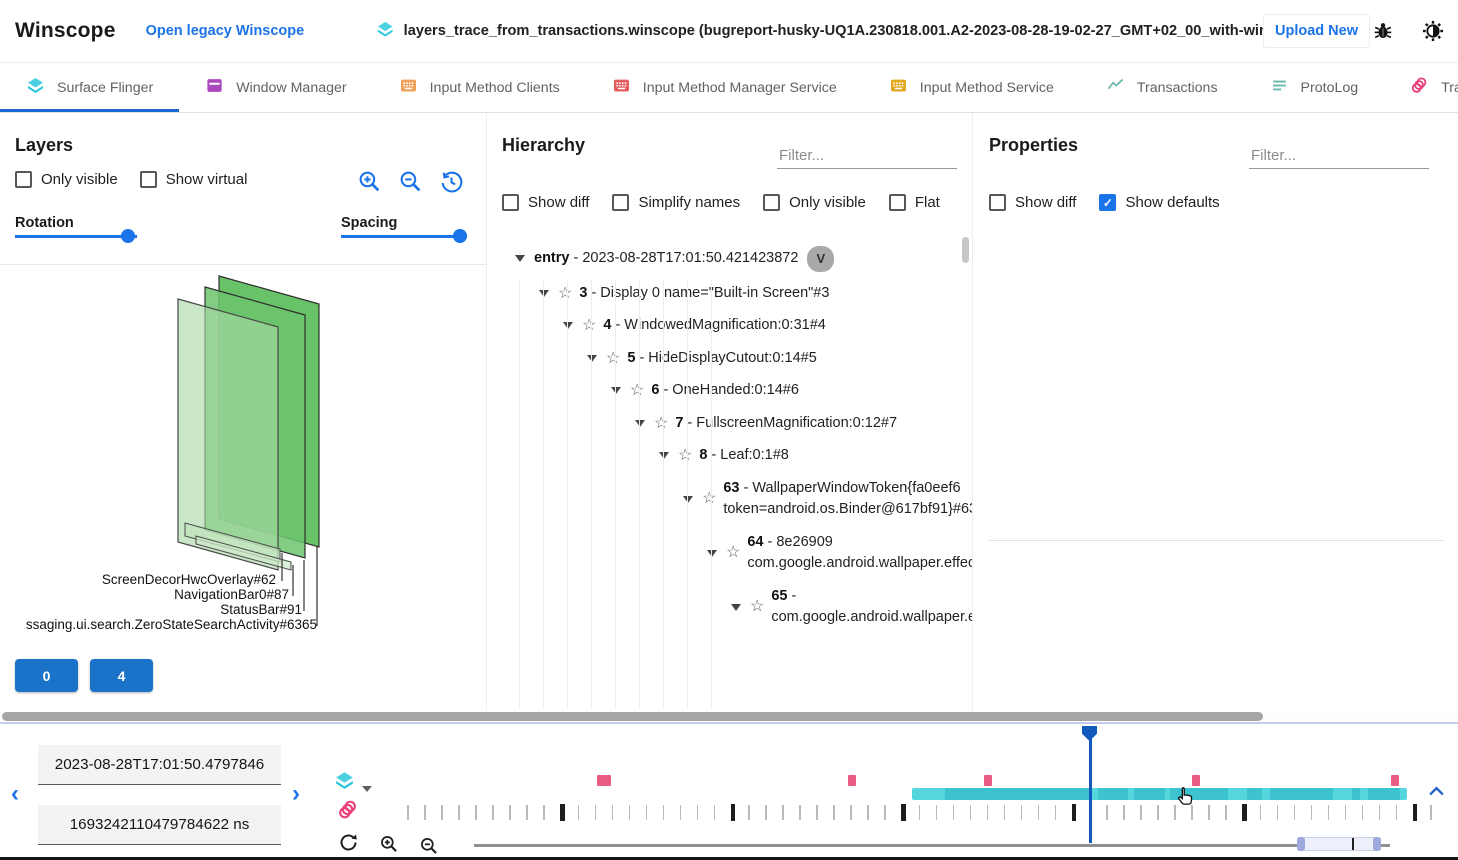 This screenshot has width=1458, height=860. What do you see at coordinates (451, 181) in the screenshot?
I see `reset-view-history-icon` at bounding box center [451, 181].